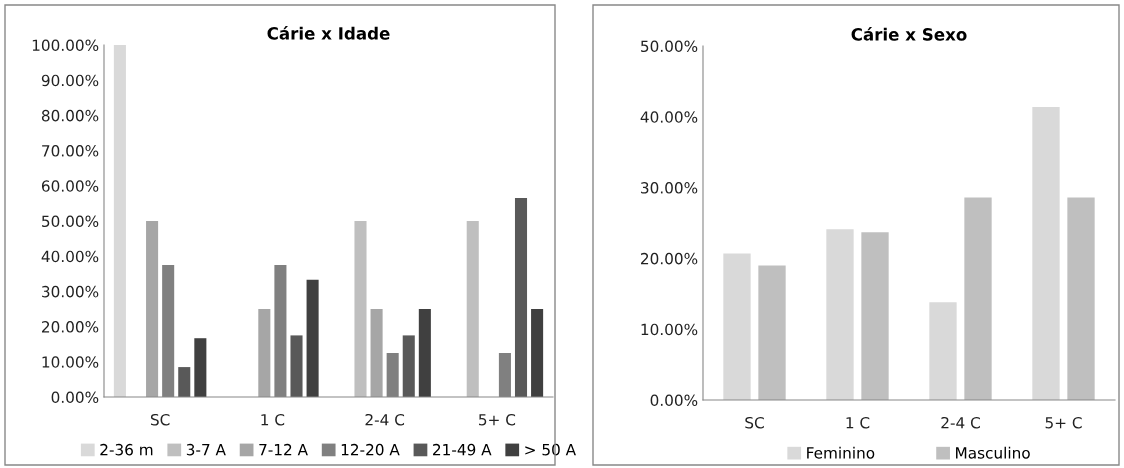 Image resolution: width=1124 pixels, height=468 pixels. I want to click on y-tick-label: 90.00%, so click(70, 80).